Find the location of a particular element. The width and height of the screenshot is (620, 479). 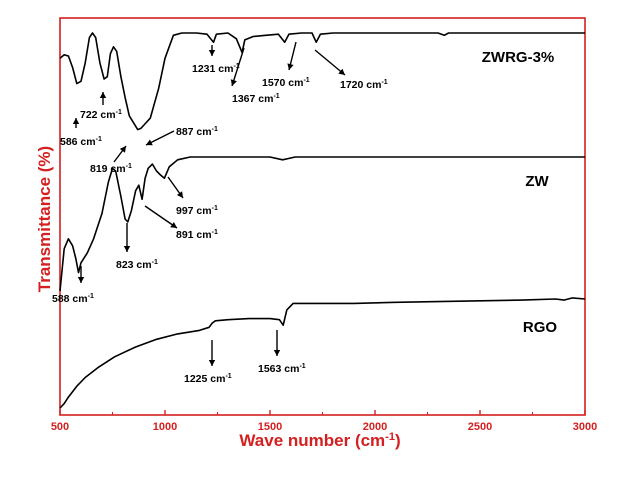

peak-label: 1367 cm-1 is located at coordinates (256, 99).